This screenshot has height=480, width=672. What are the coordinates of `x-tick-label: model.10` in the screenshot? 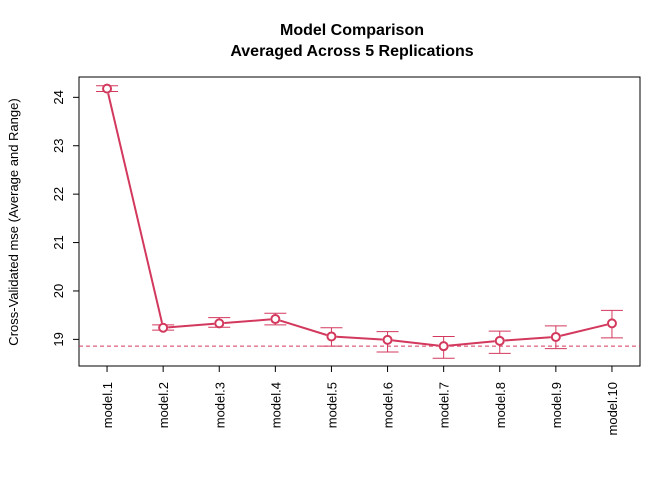 It's located at (612, 408).